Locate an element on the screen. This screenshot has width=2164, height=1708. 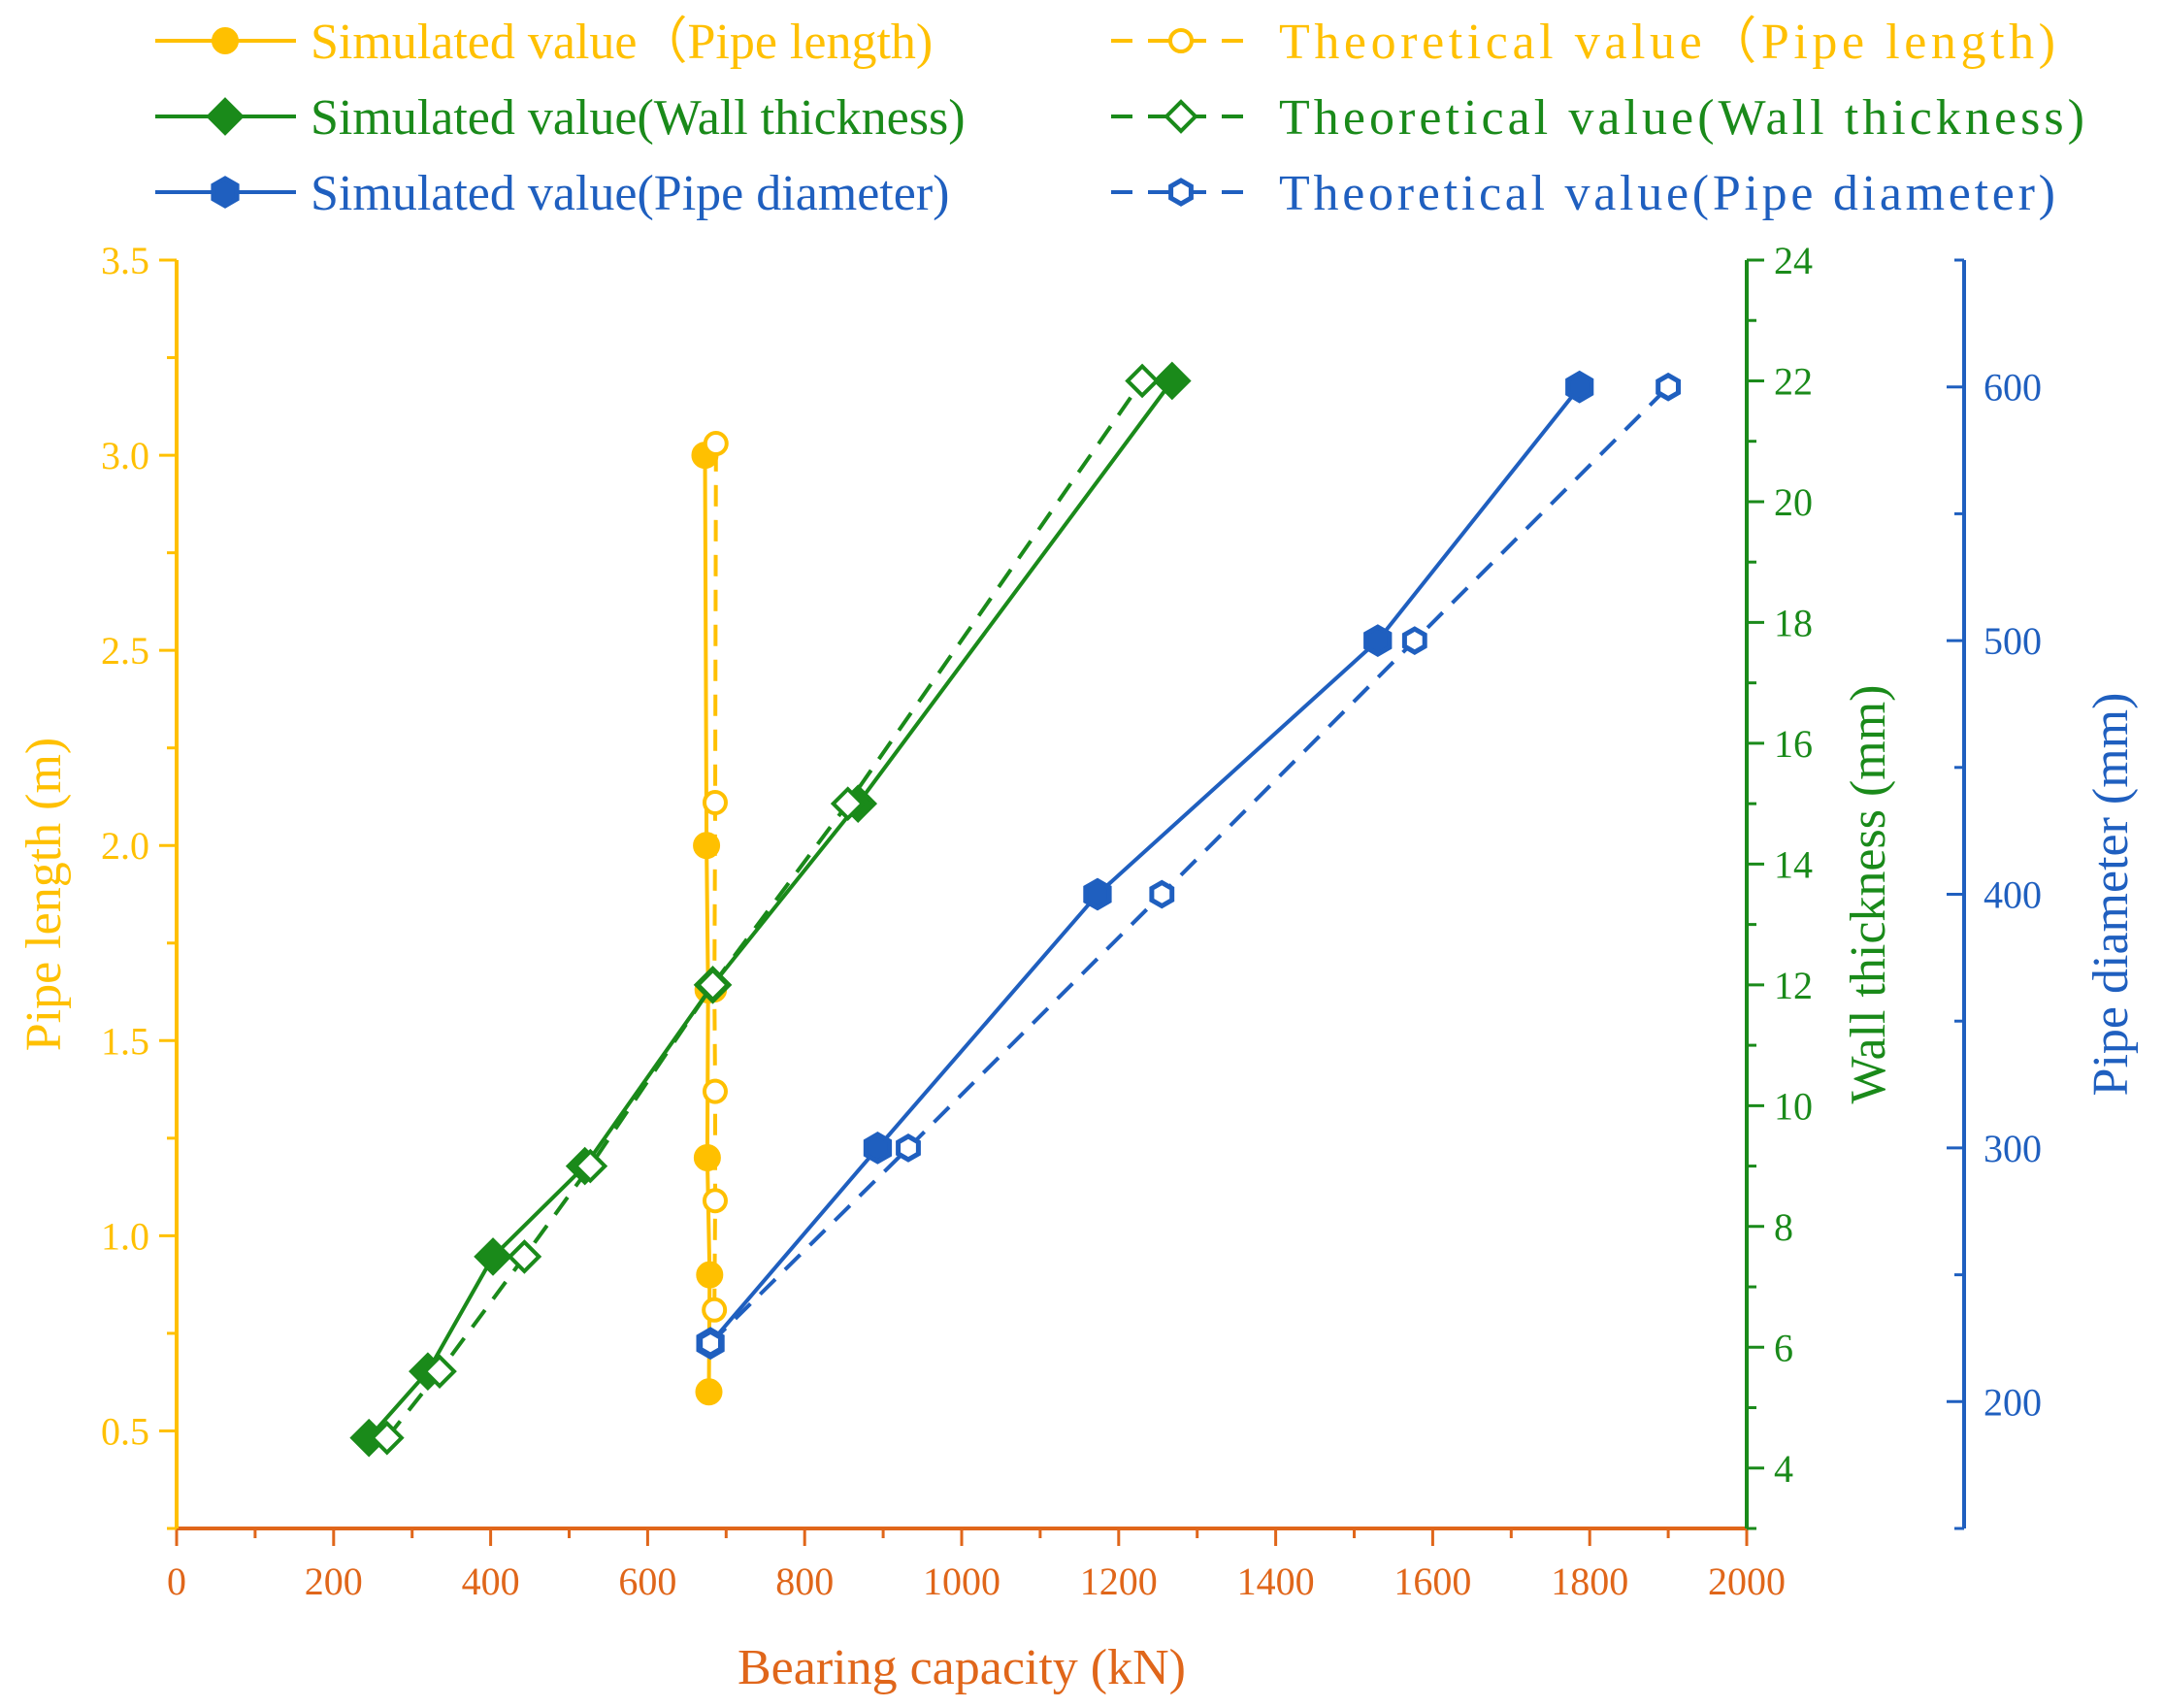
x-tick-label: 1400 is located at coordinates (1276, 1582).